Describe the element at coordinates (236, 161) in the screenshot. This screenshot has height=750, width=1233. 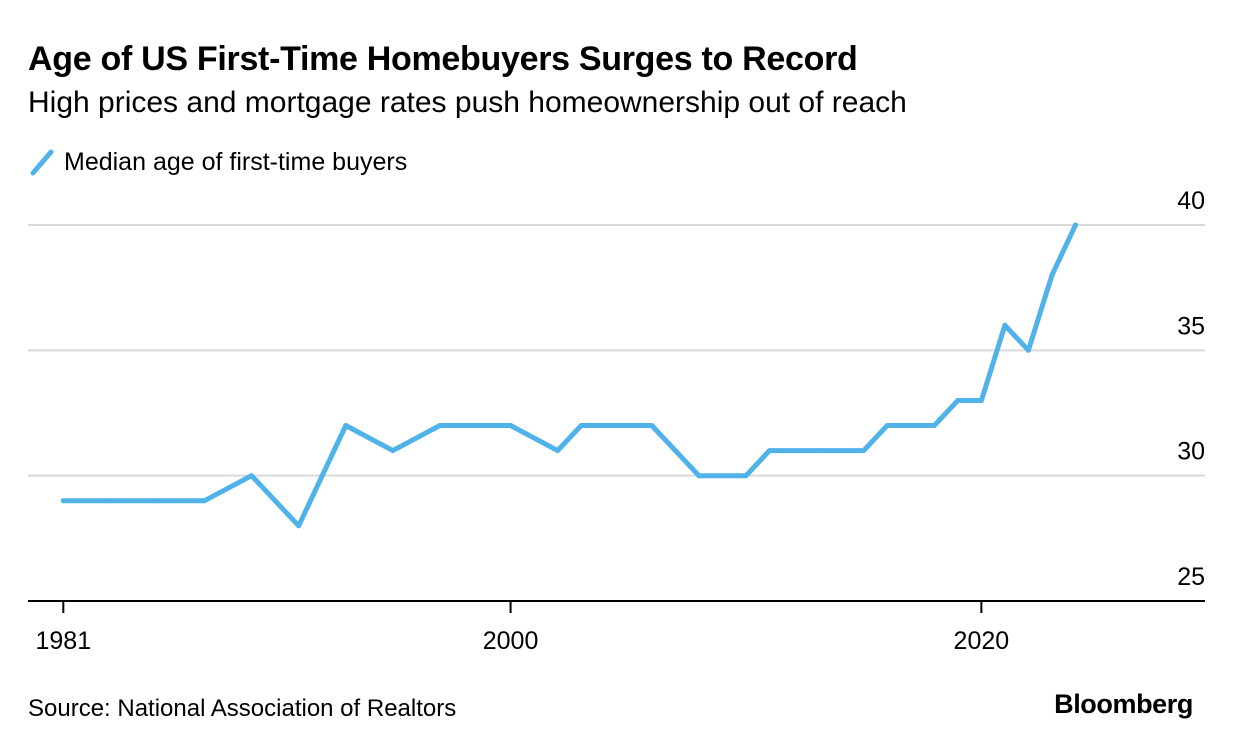
I see `legend-label: Median age of first-time buyers` at that location.